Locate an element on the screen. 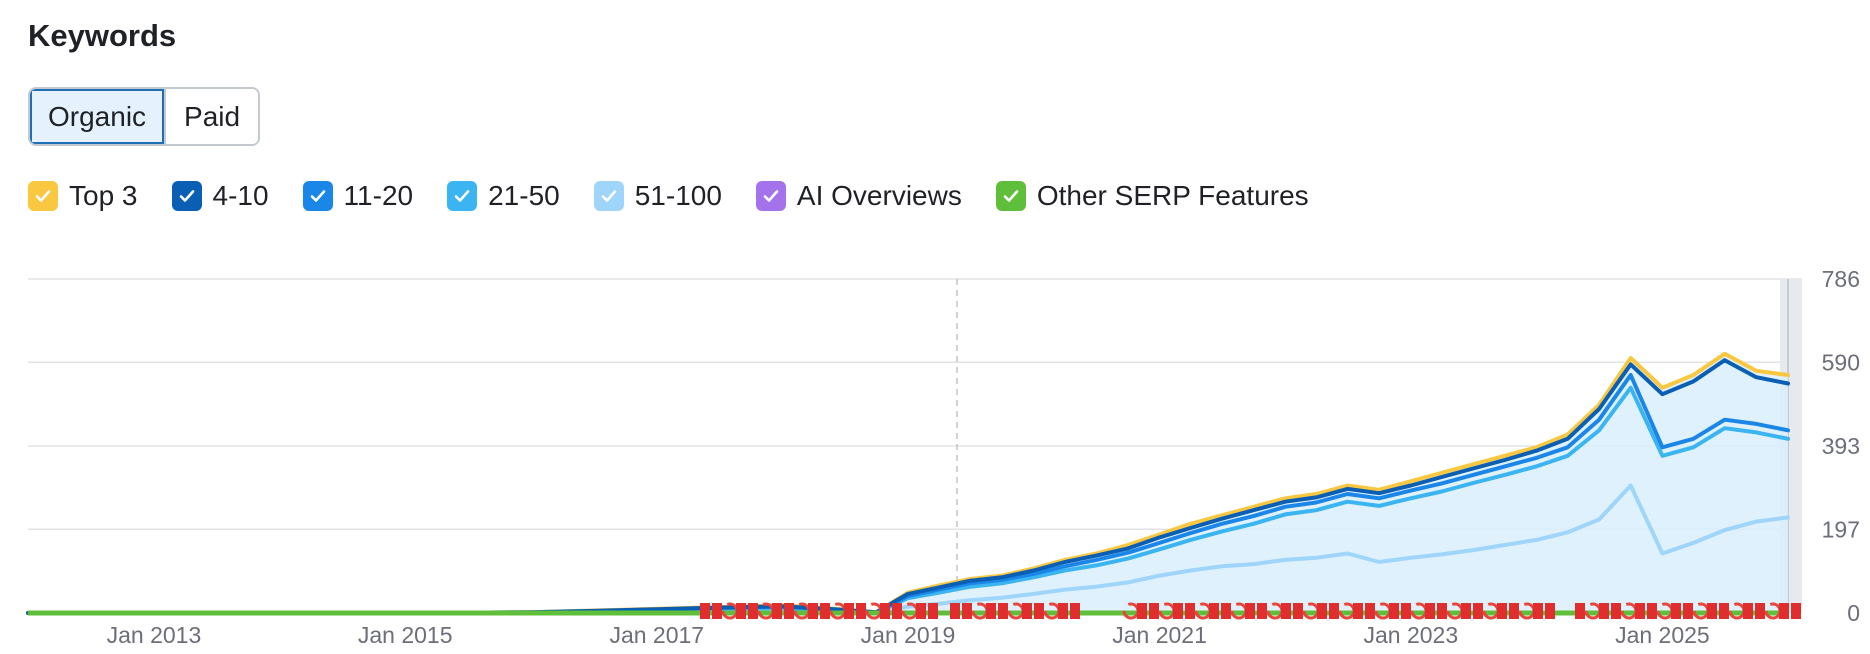  x-tick-label: Jan 2017 is located at coordinates (656, 635).